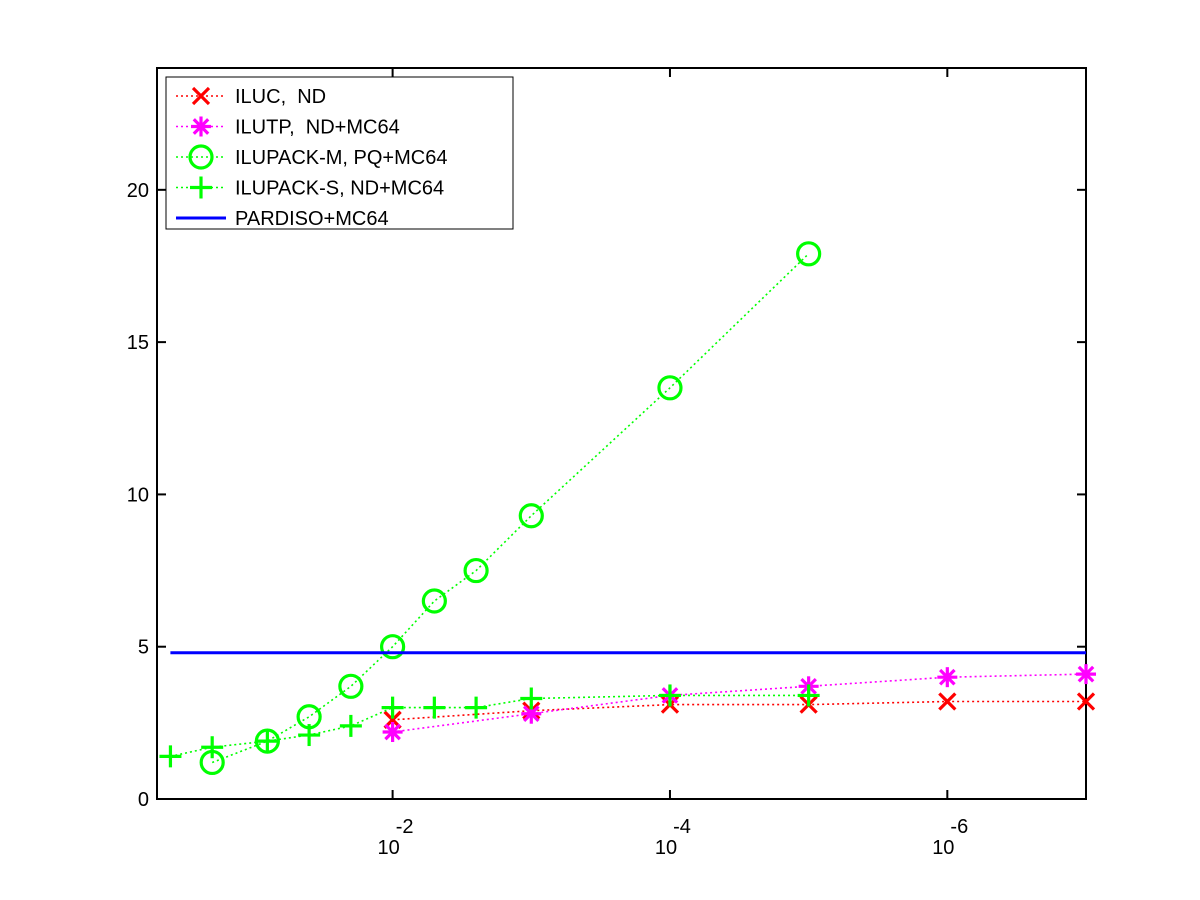 This screenshot has width=1200, height=900. Describe the element at coordinates (339, 189) in the screenshot. I see `legend-label: ILUPACK-S, ND+MC64` at that location.